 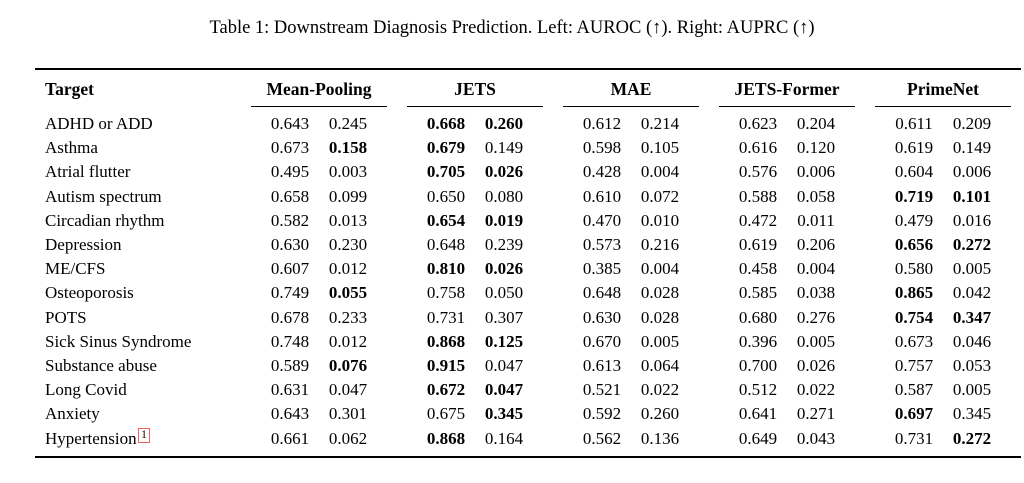 What do you see at coordinates (943, 148) in the screenshot?
I see `auroc-auprc-pair: 0.619 0.149` at bounding box center [943, 148].